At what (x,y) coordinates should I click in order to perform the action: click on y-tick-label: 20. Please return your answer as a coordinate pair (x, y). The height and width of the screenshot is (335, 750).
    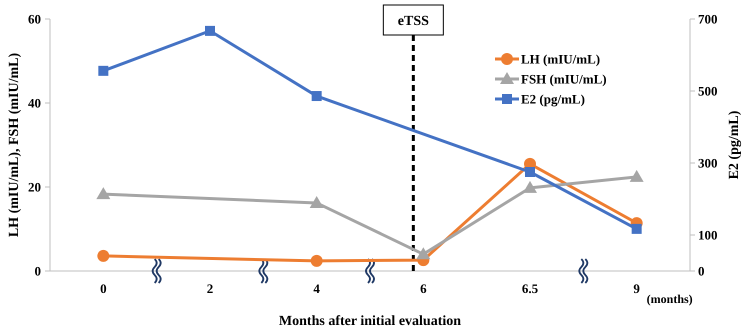
    Looking at the image, I should click on (34, 187).